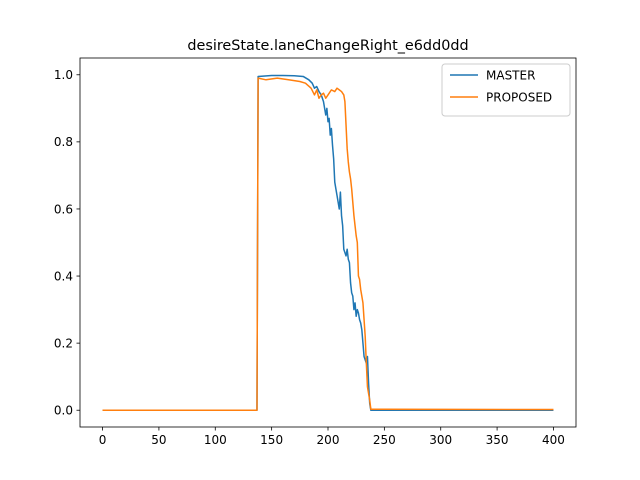 This screenshot has width=640, height=480. Describe the element at coordinates (67, 243) in the screenshot. I see `y-axis: 0.0 0.2 0.4 0.6 0.8 1.0` at that location.